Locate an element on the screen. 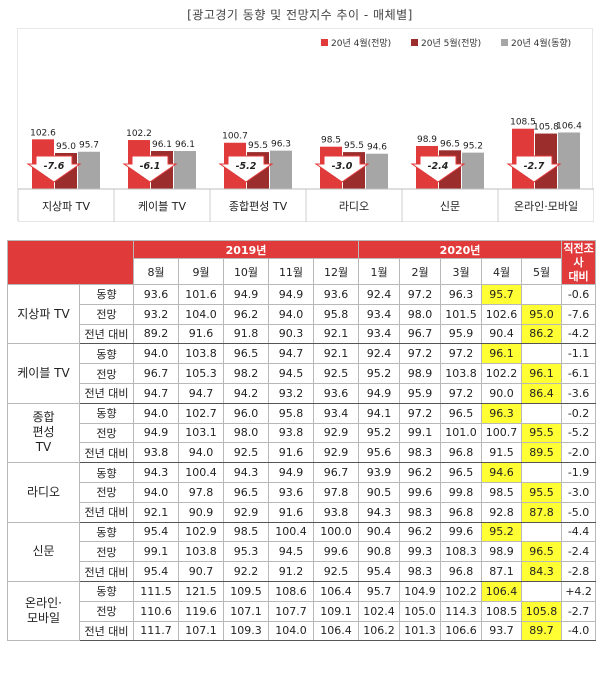 This screenshot has width=600, height=677. bar-value-2-0: 100.7 is located at coordinates (235, 137).